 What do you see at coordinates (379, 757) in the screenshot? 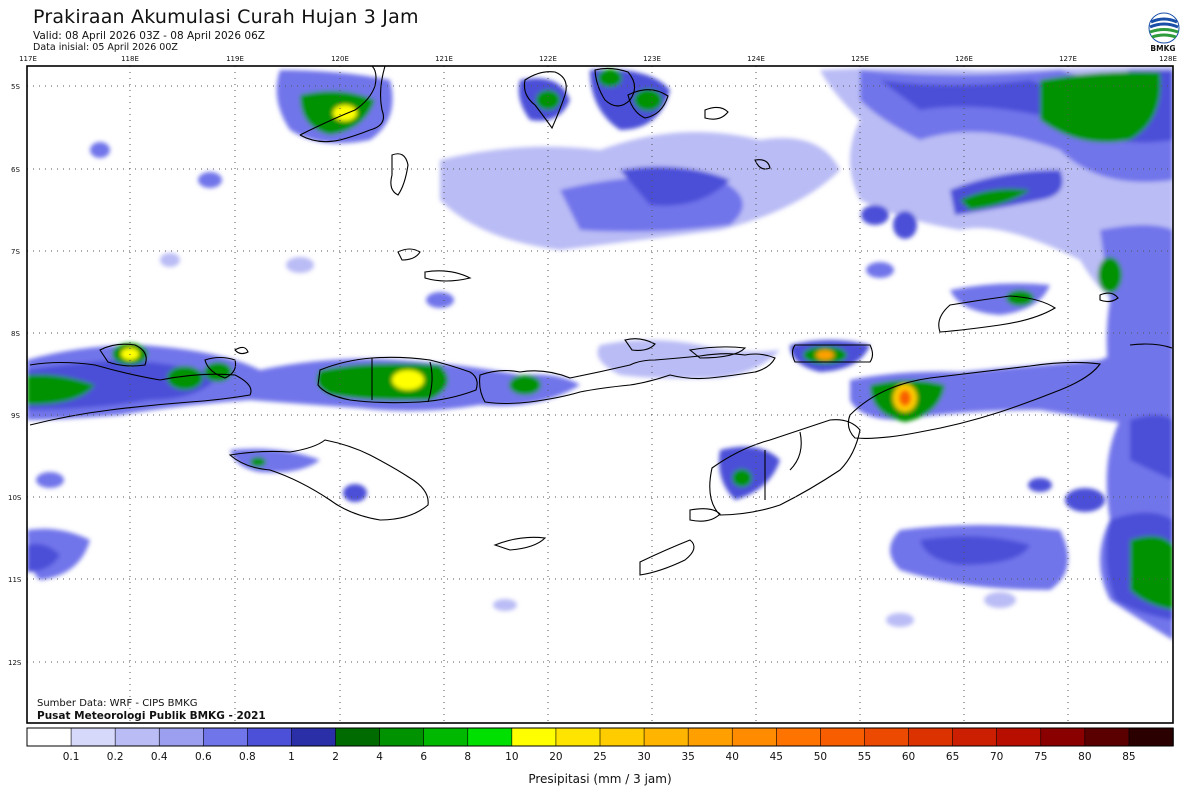
I see `colorbar-label: 4` at bounding box center [379, 757].